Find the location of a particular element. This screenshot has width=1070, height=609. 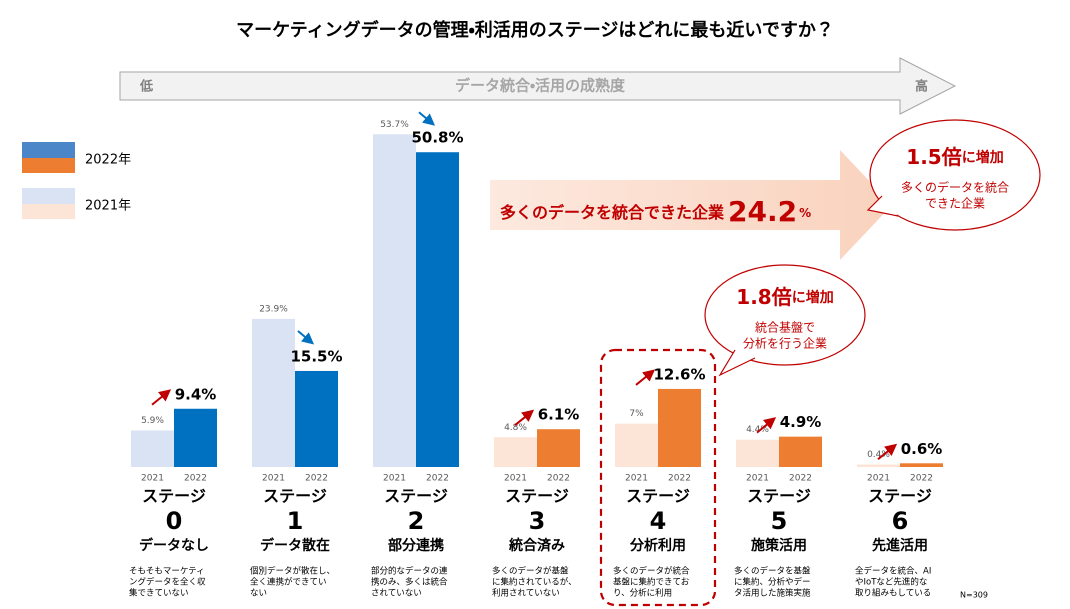

stage-description: 基盤に集約できてお is located at coordinates (651, 582).